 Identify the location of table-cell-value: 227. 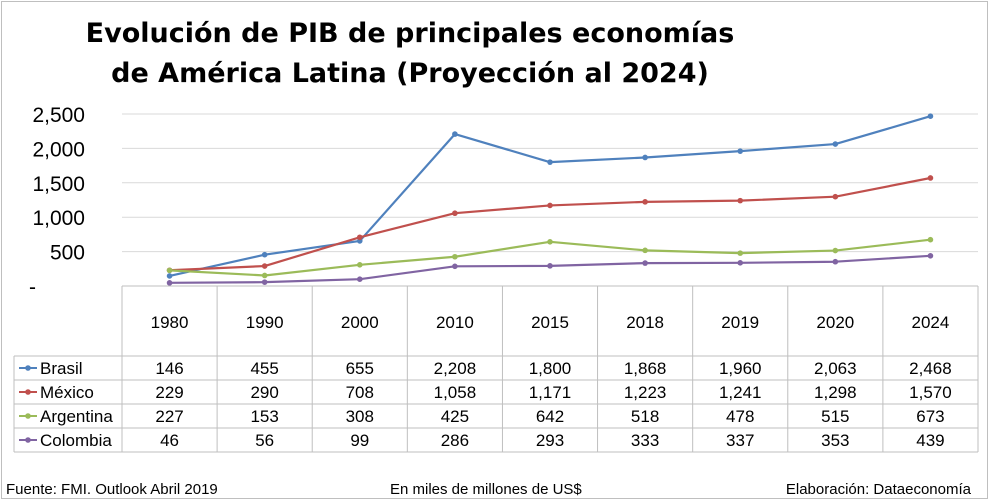
(169, 416).